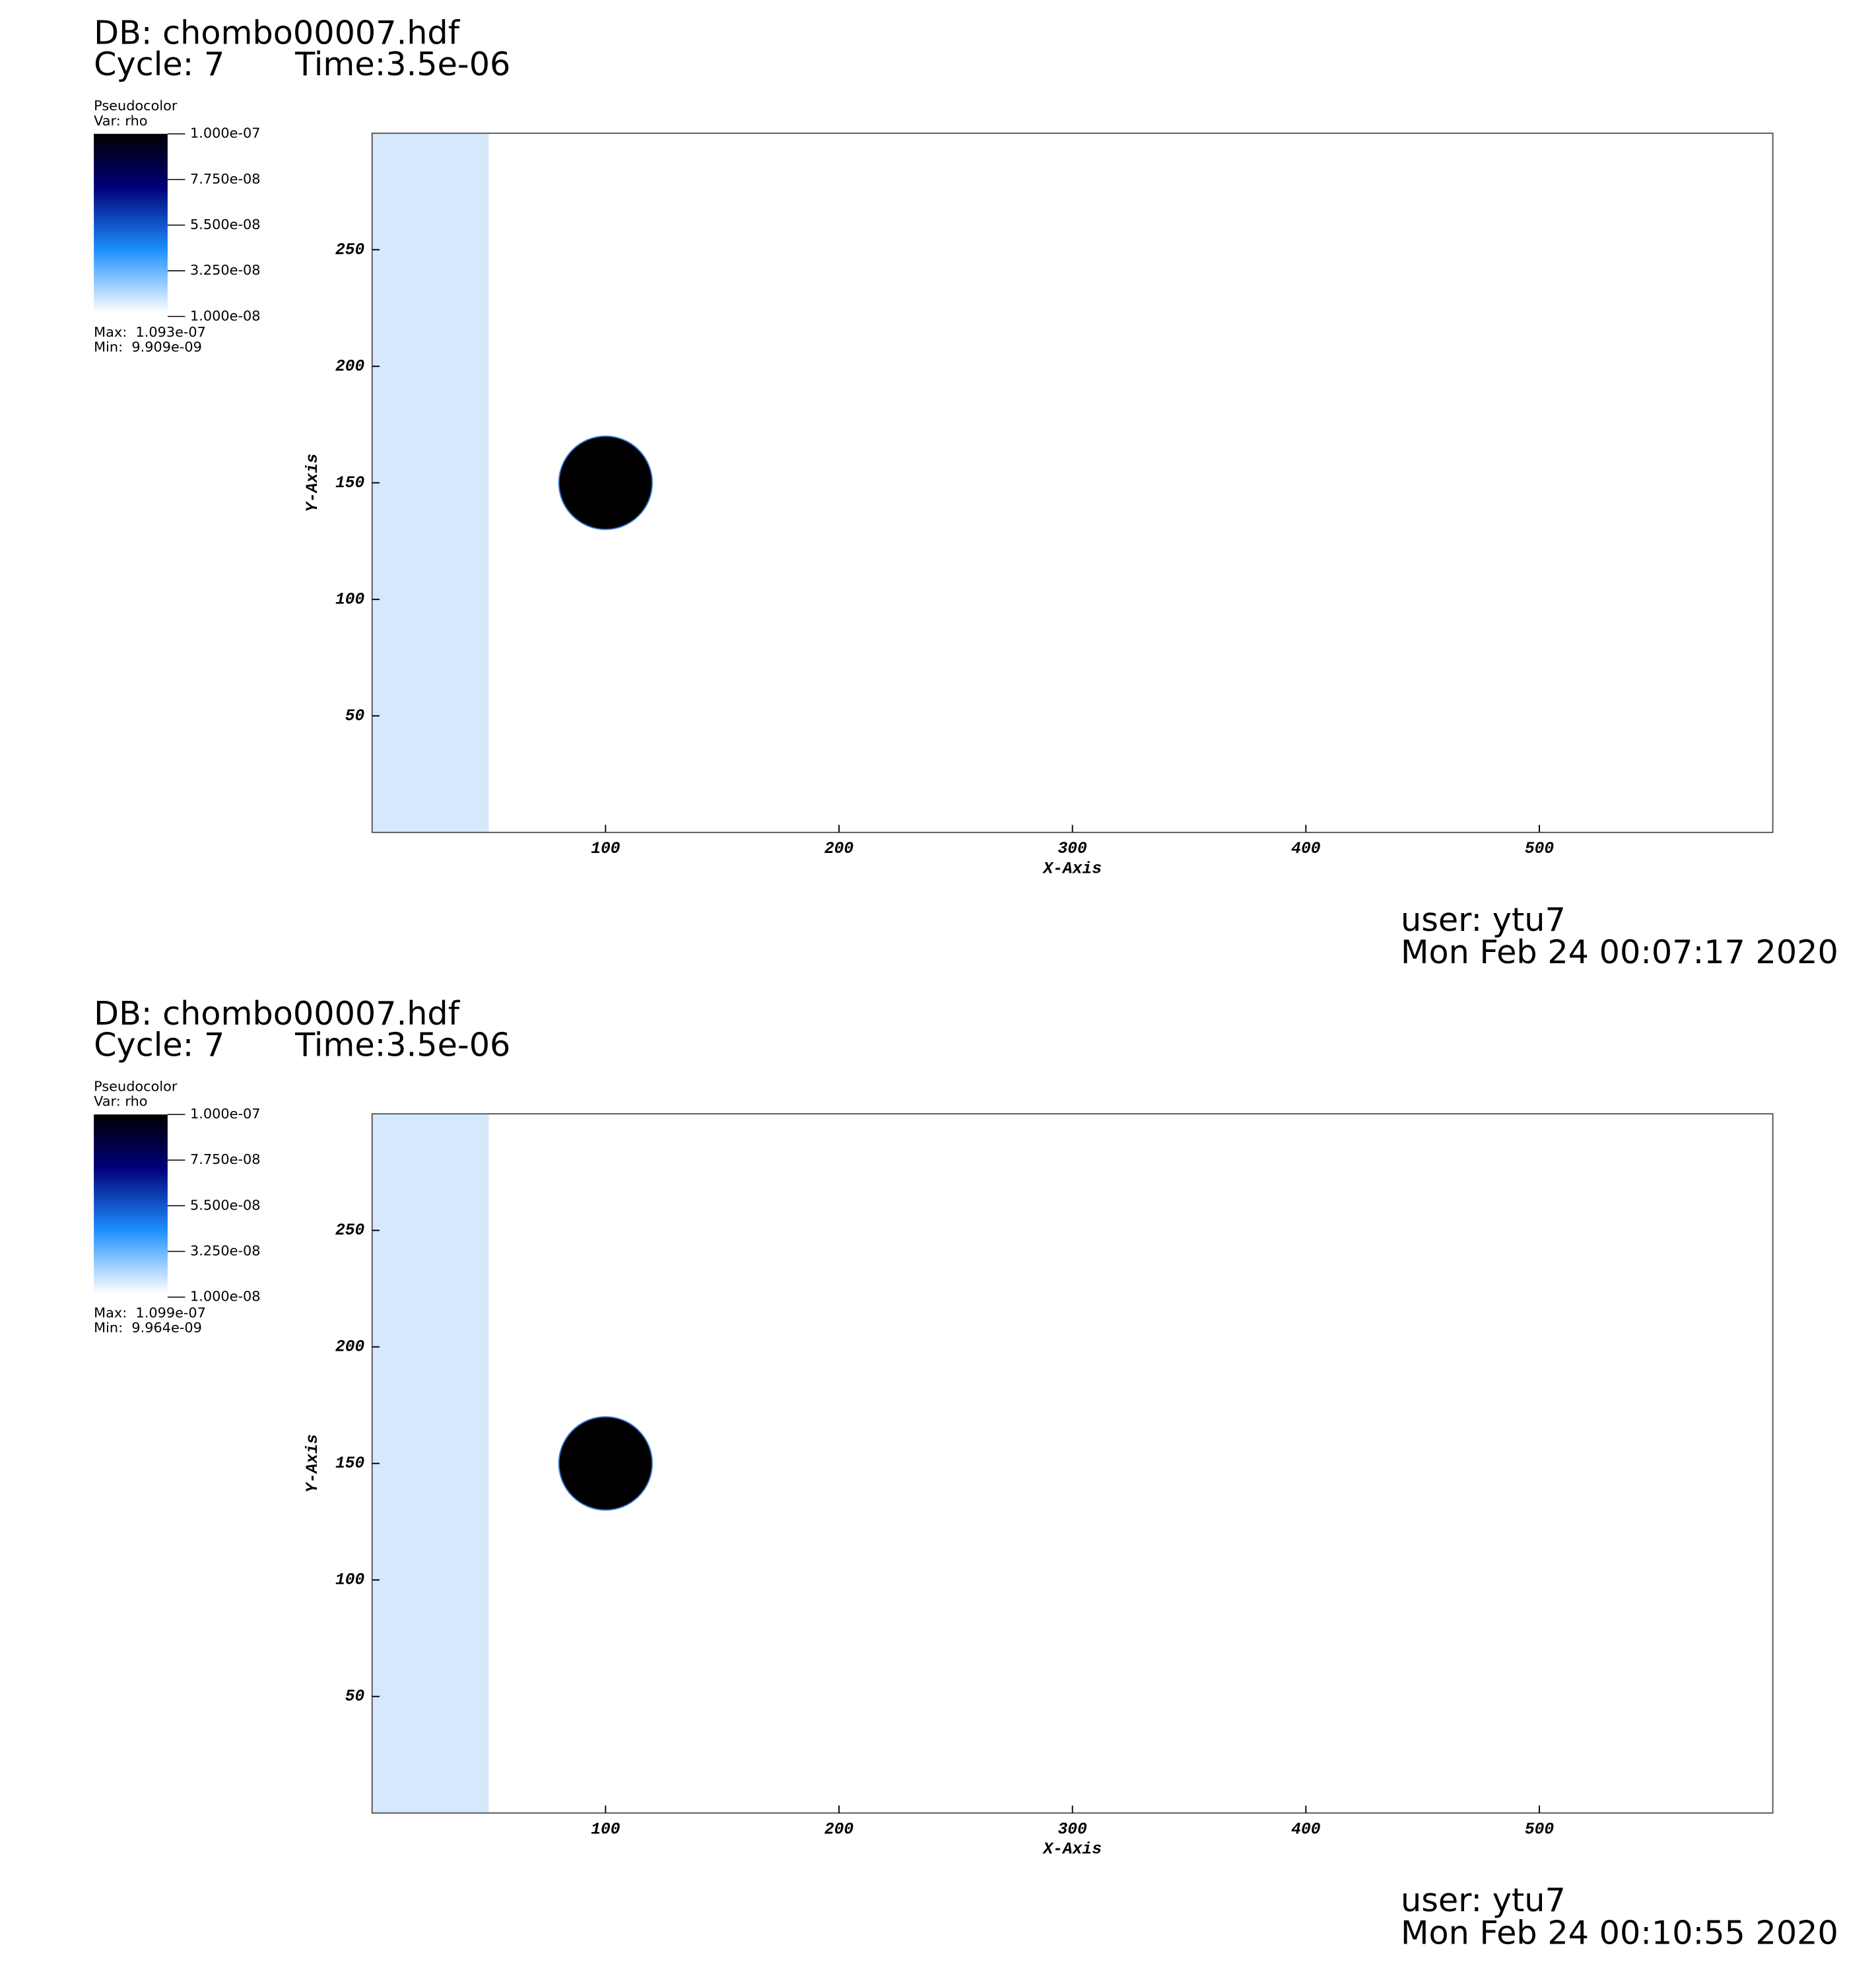 This screenshot has width=1876, height=1970. I want to click on max-label: Max: 1.099e-07, so click(150, 1313).